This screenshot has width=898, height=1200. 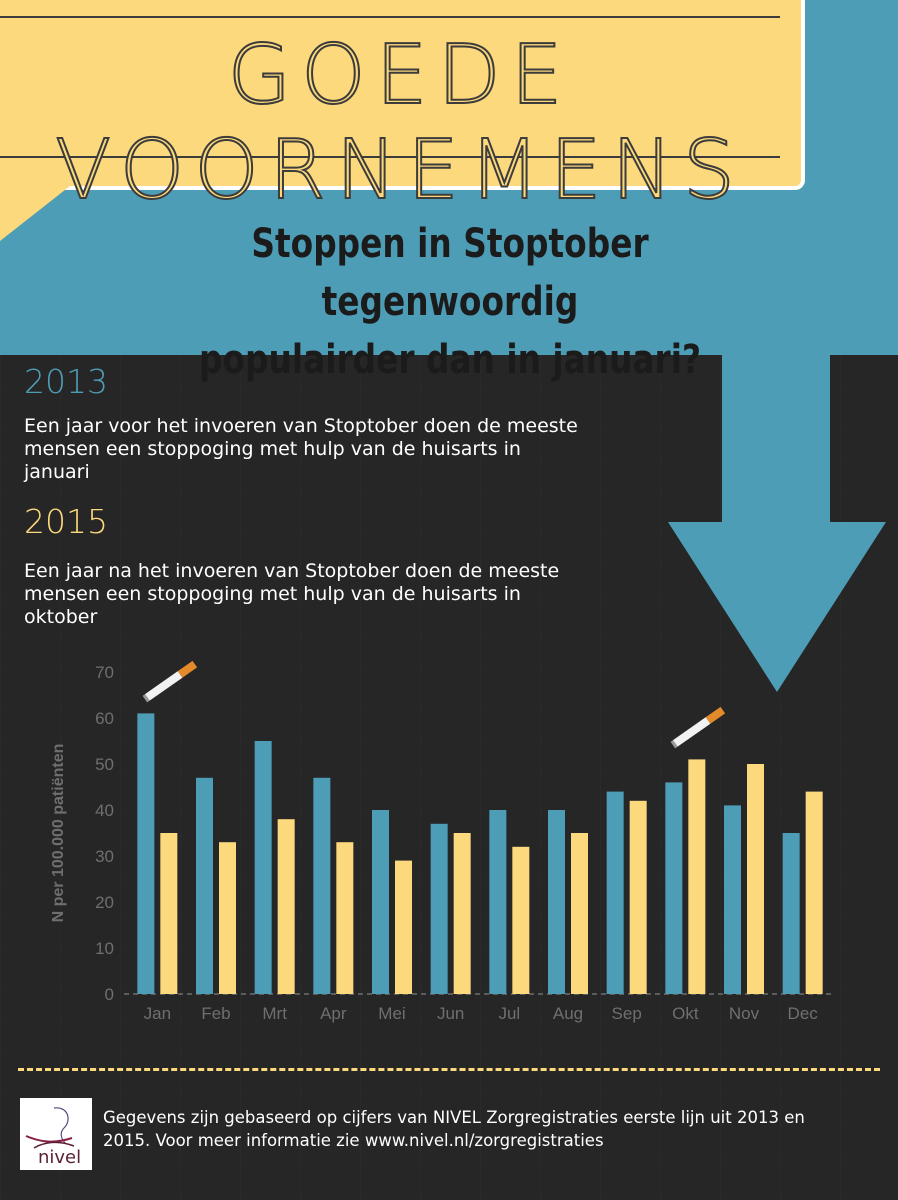 I want to click on y-tick-label: 70, so click(x=104, y=672).